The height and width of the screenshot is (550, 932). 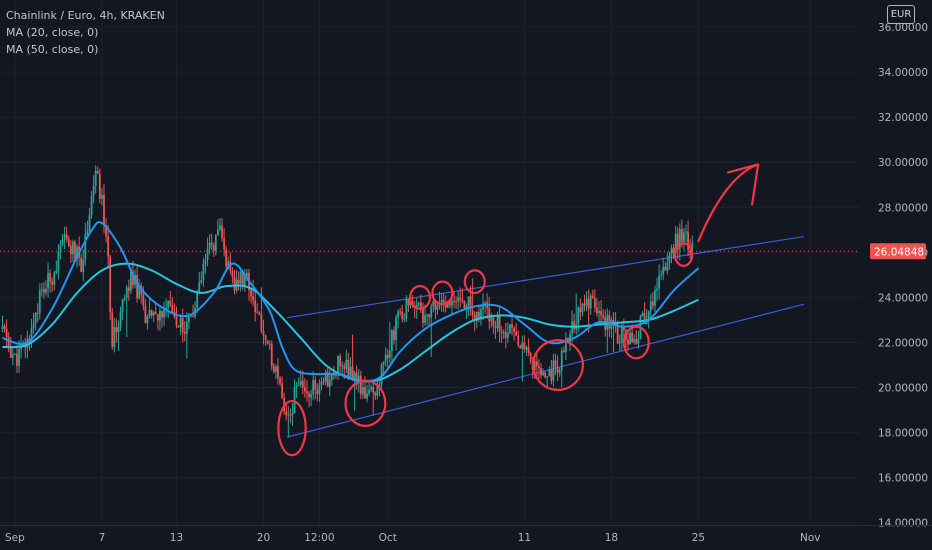 I want to click on x-tick-label: 7, so click(x=102, y=538).